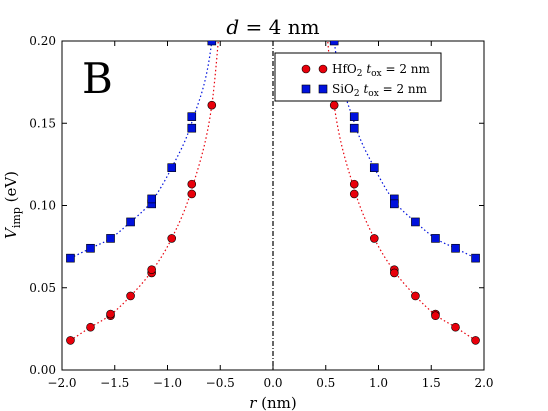 Image resolution: width=548 pixels, height=411 pixels. What do you see at coordinates (12, 205) in the screenshot?
I see `y-axis-label: Vimp (eV)` at bounding box center [12, 205].